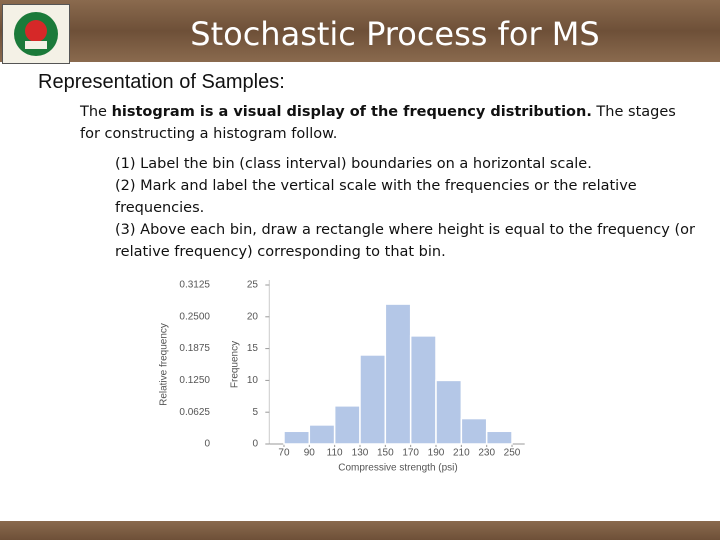 Image resolution: width=720 pixels, height=540 pixels. I want to click on x-tick-label: 150, so click(385, 453).